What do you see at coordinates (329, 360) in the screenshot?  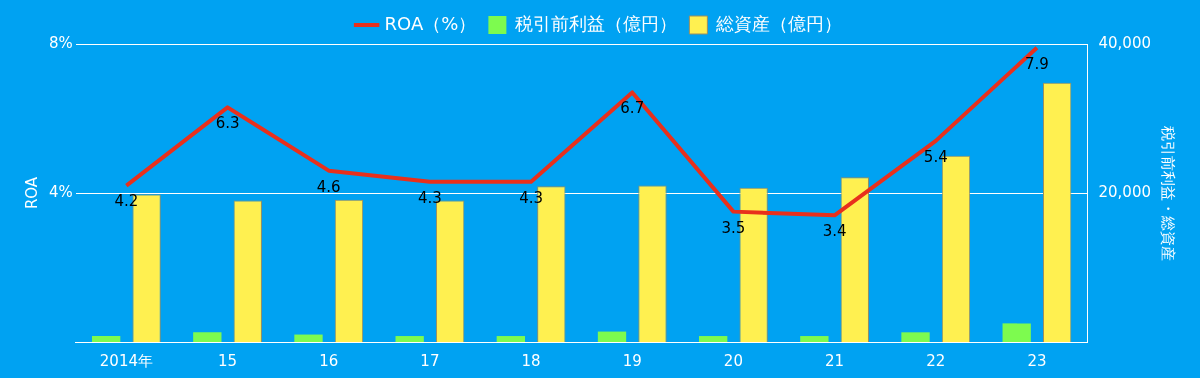 I see `x-tick-label: 16` at bounding box center [329, 360].